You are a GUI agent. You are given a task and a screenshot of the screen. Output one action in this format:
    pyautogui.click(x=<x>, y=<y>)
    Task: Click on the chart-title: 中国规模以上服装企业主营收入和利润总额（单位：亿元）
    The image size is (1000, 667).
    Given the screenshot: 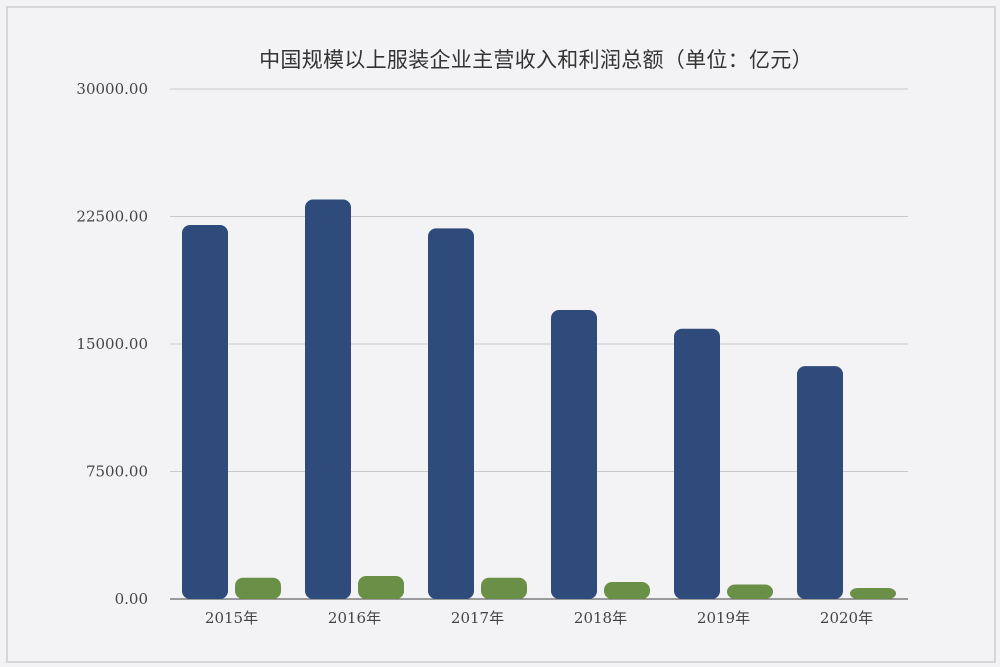 What is the action you would take?
    pyautogui.click(x=536, y=60)
    